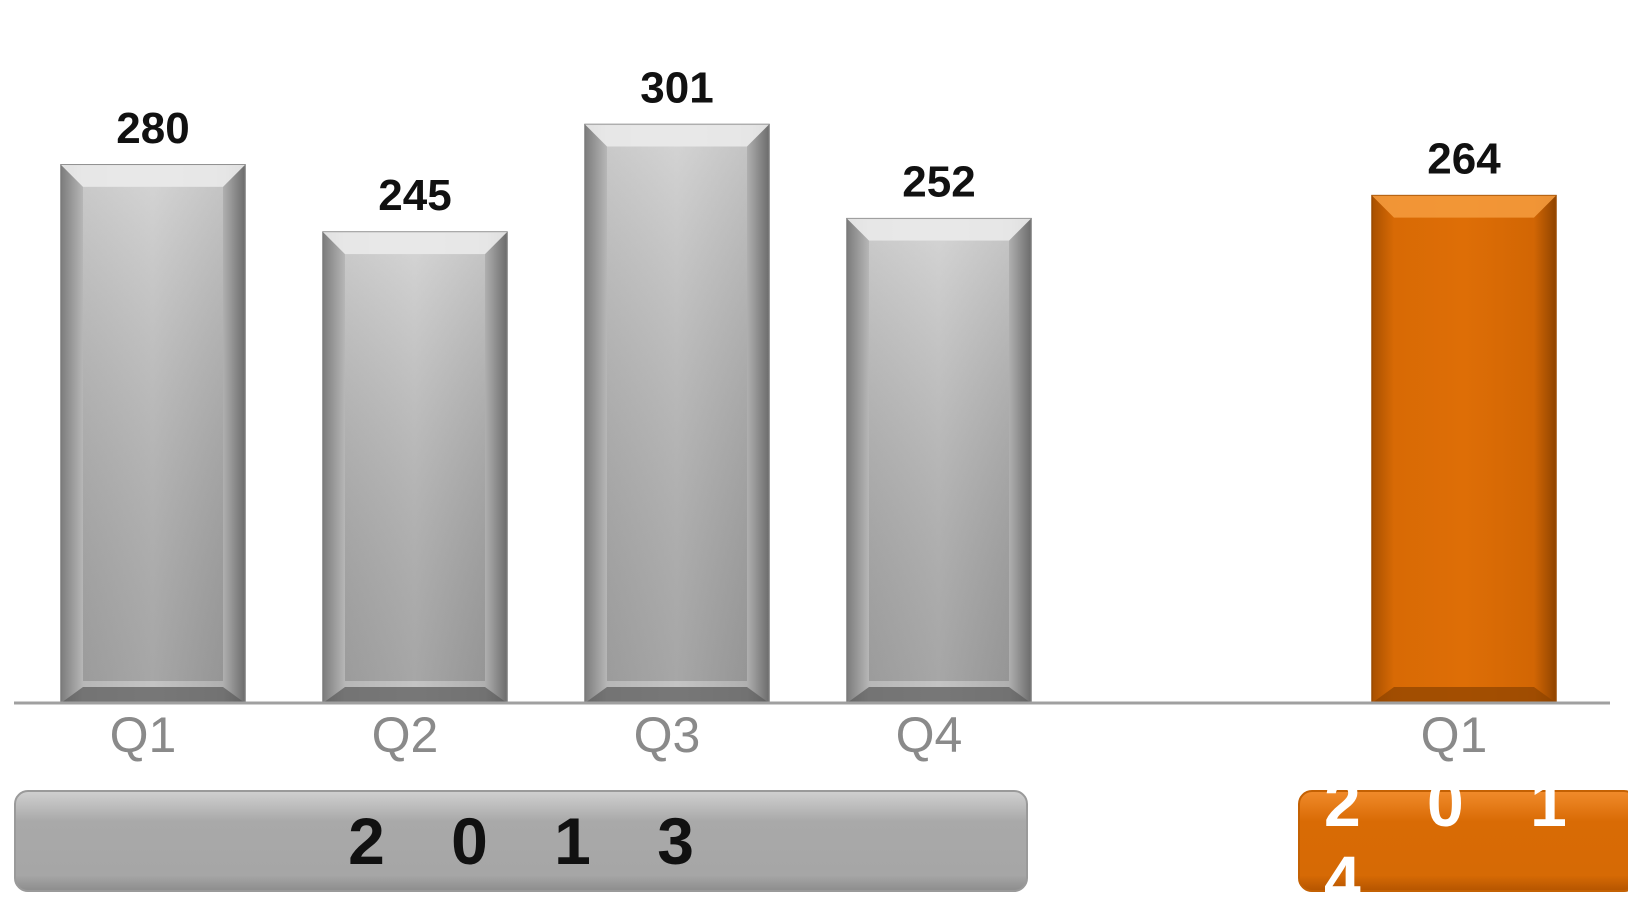 This screenshot has height=917, width=1628. Describe the element at coordinates (414, 195) in the screenshot. I see `value-label: 245` at that location.